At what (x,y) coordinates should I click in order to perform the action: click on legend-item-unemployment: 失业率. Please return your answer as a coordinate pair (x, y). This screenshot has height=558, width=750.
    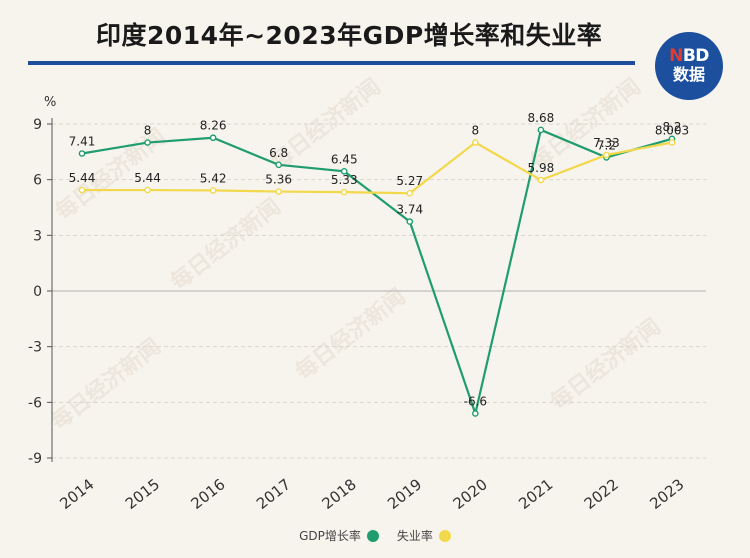
    Looking at the image, I should click on (424, 535).